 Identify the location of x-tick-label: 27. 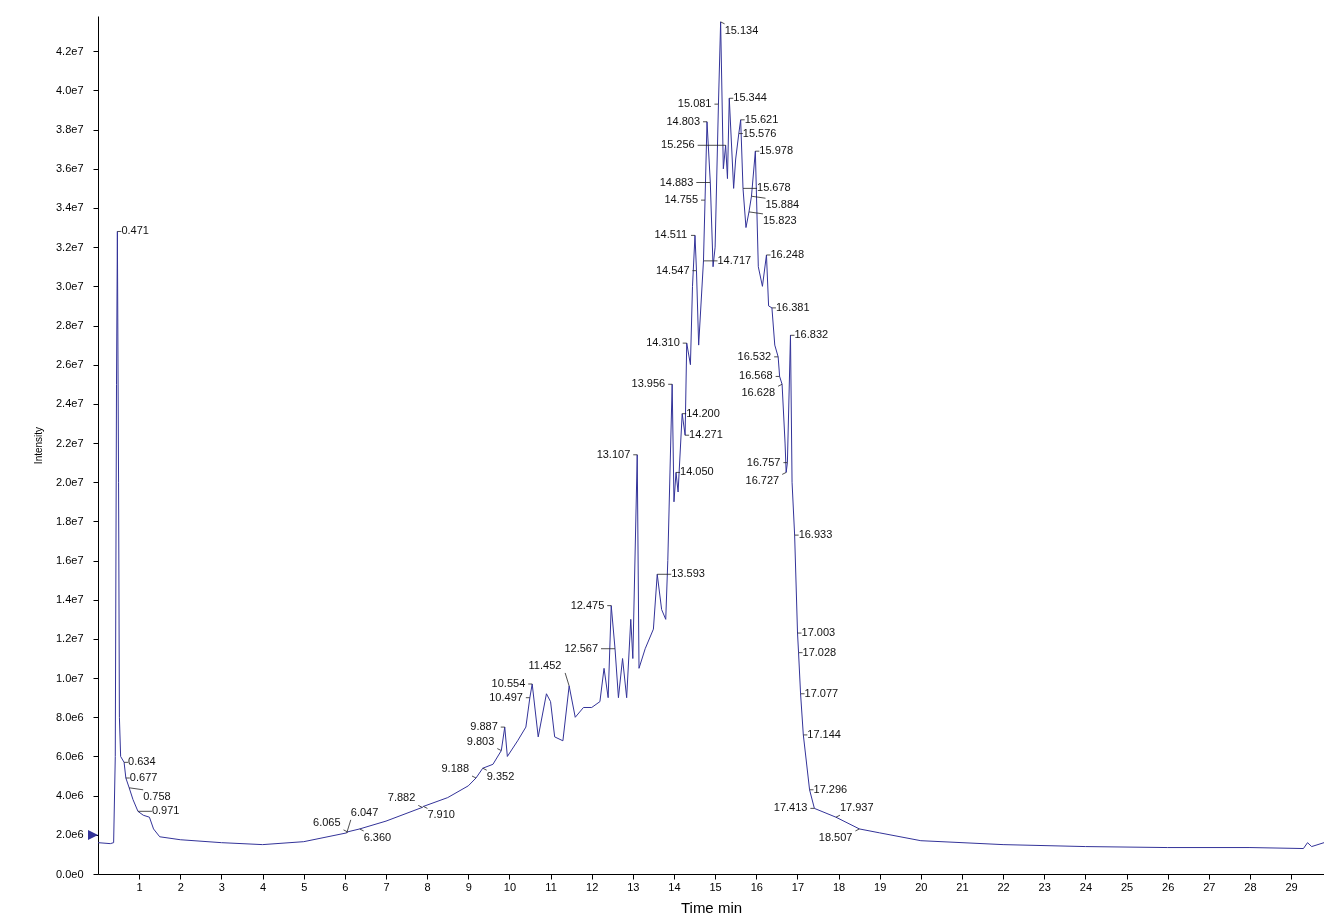
(1209, 886).